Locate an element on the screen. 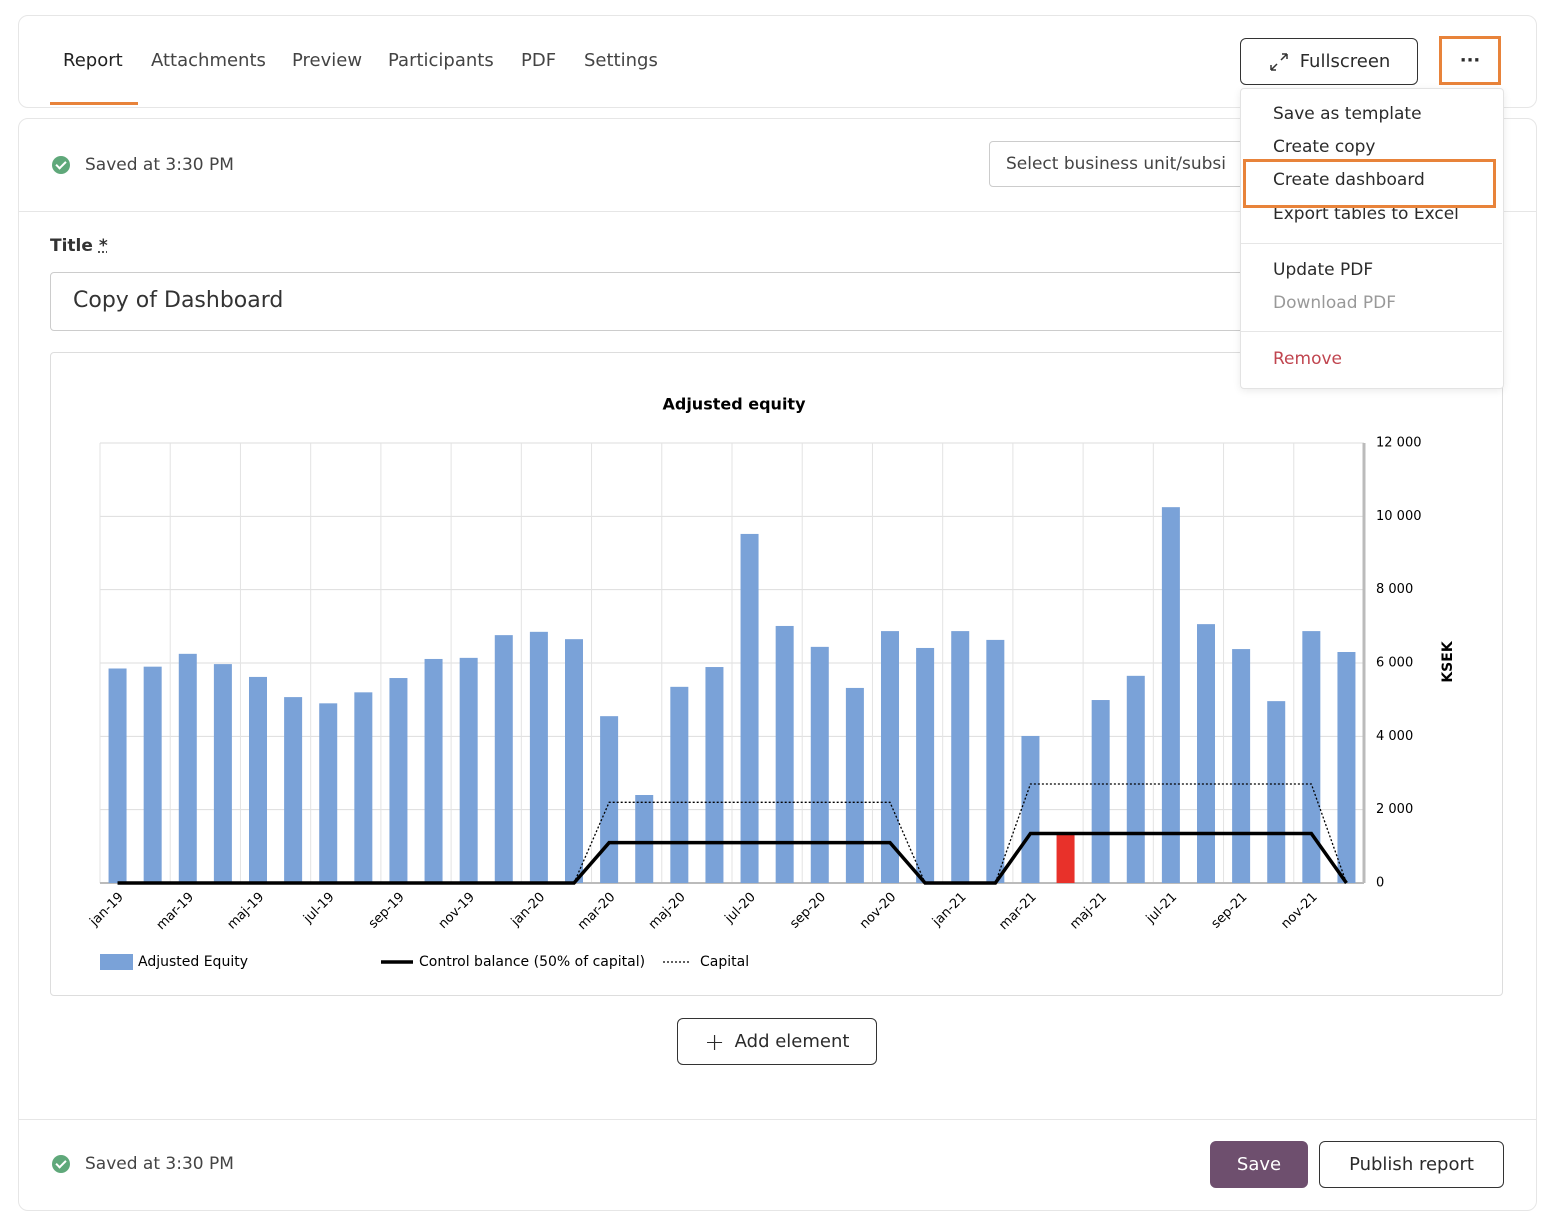 This screenshot has width=1552, height=1230. button-label: Fullscreen is located at coordinates (1345, 61).